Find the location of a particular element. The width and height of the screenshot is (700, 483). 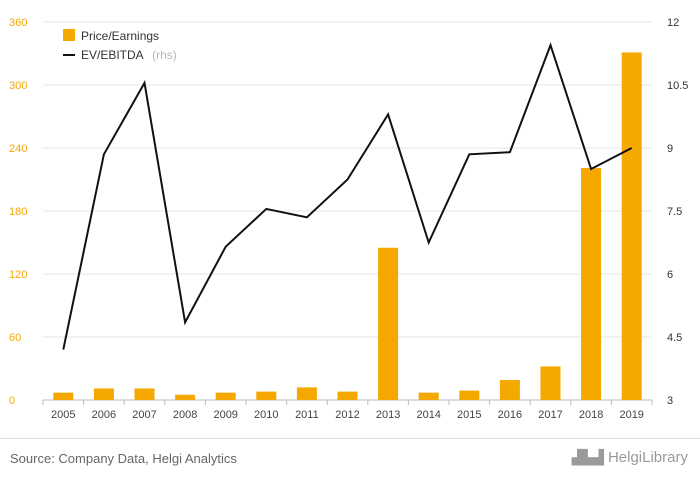

x-tick-label: 2009 is located at coordinates (225, 415).